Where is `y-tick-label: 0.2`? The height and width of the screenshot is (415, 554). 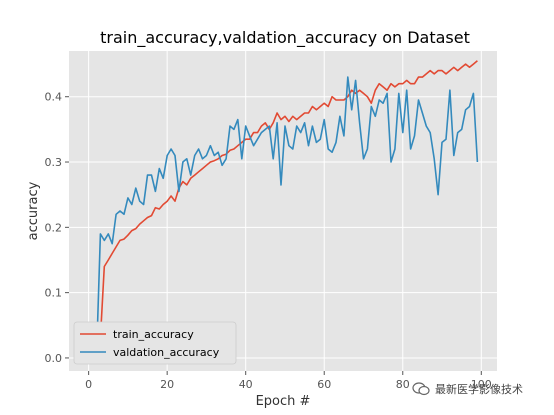
y-tick-label: 0.2 is located at coordinates (54, 227).